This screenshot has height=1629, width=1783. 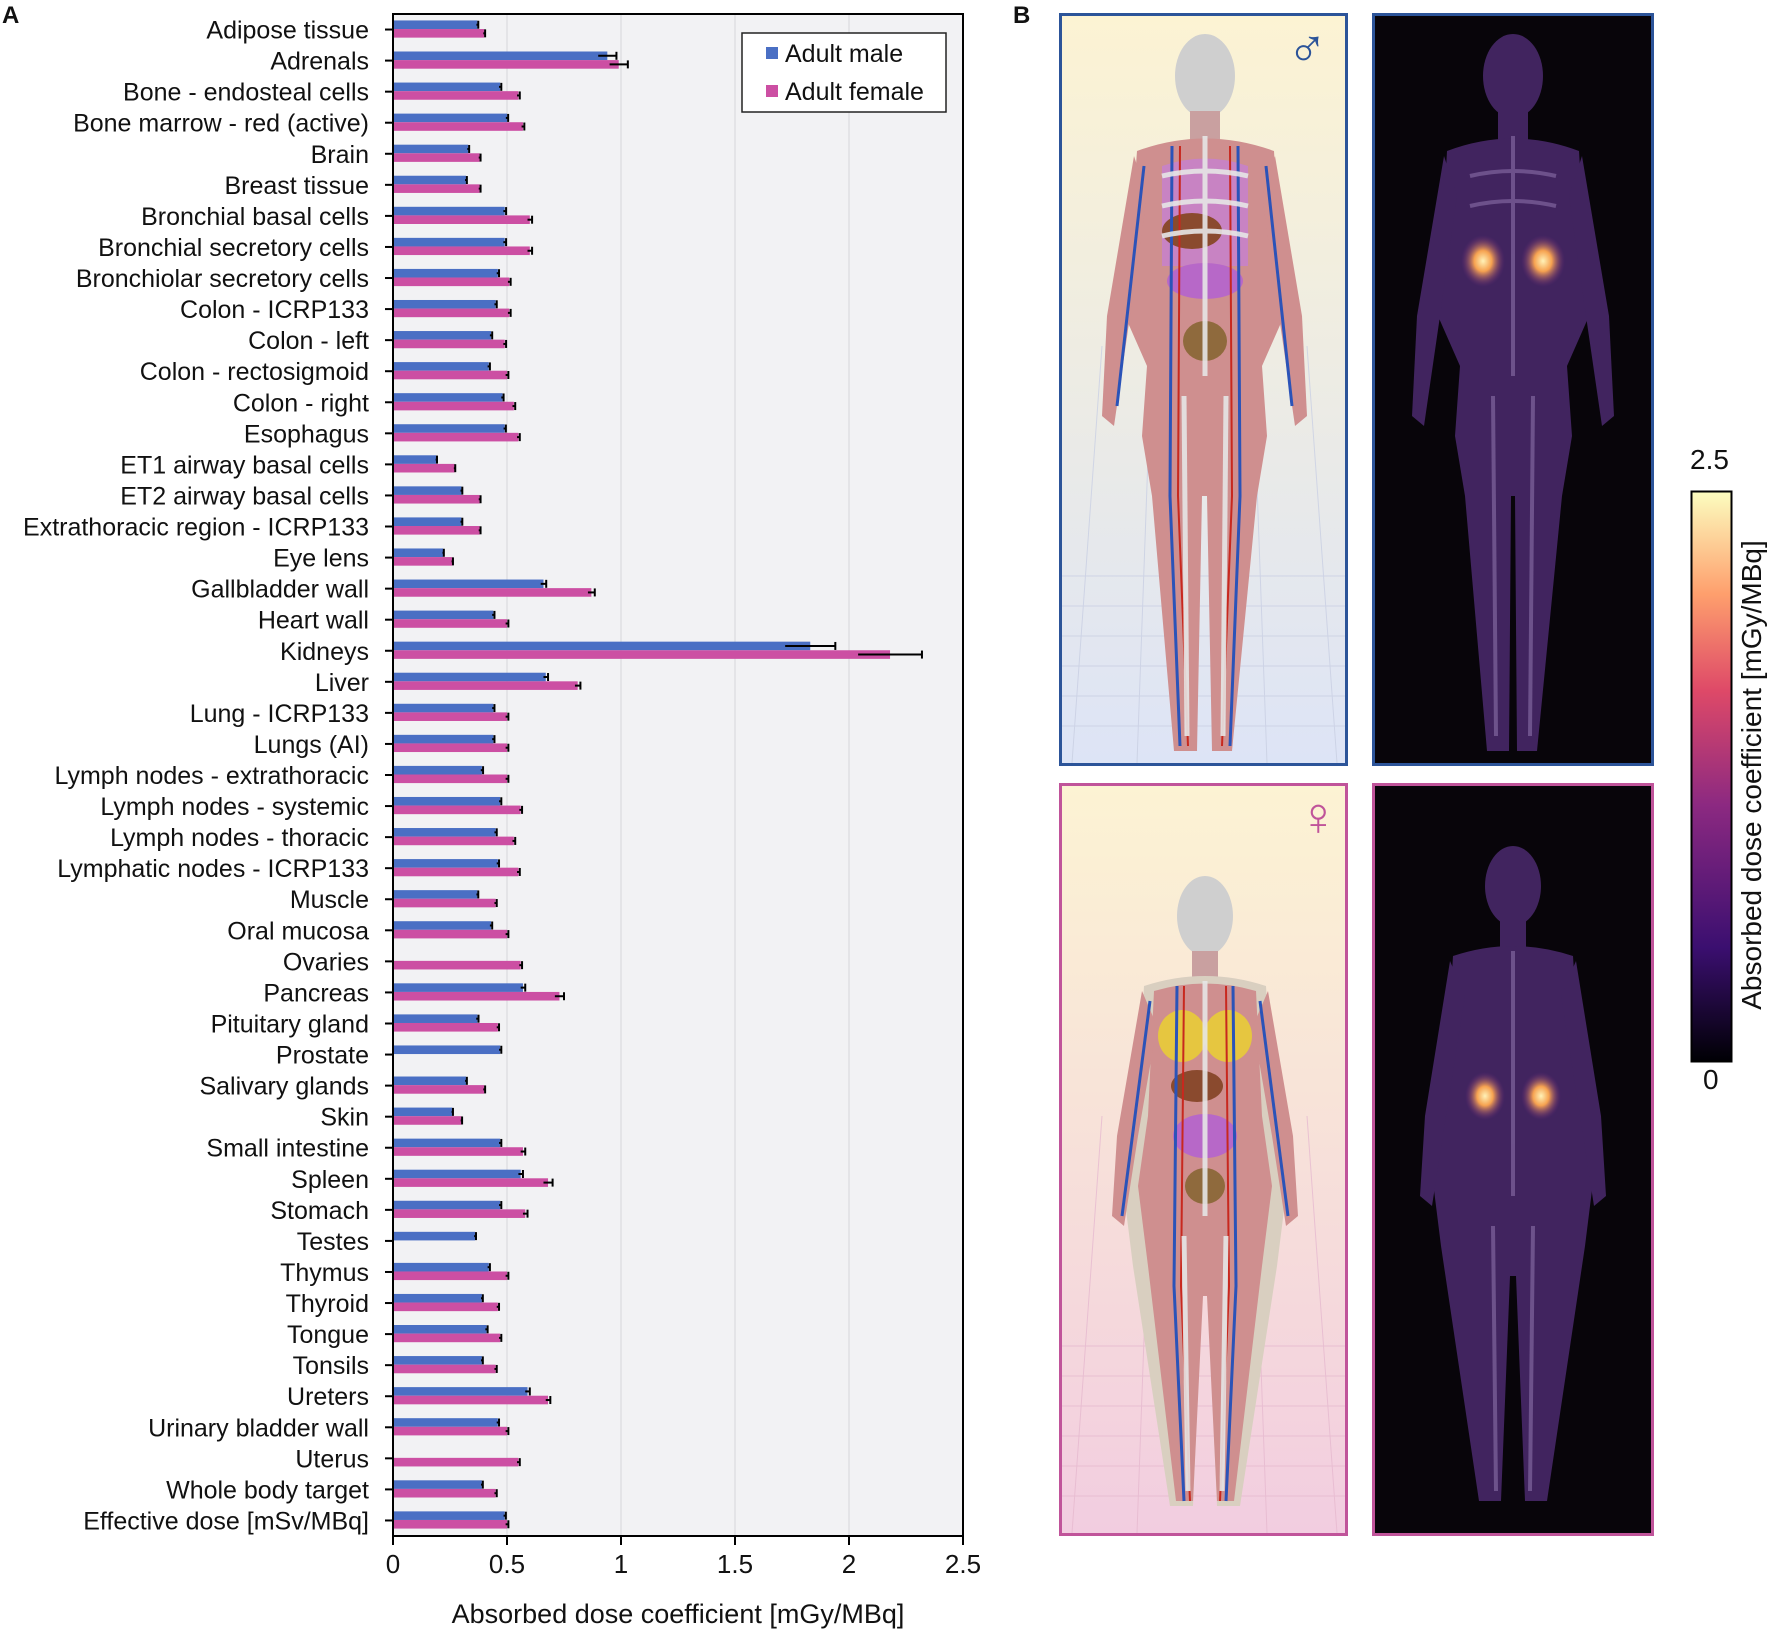 I want to click on category-label: Bronchiolar secretory cells, so click(x=222, y=279).